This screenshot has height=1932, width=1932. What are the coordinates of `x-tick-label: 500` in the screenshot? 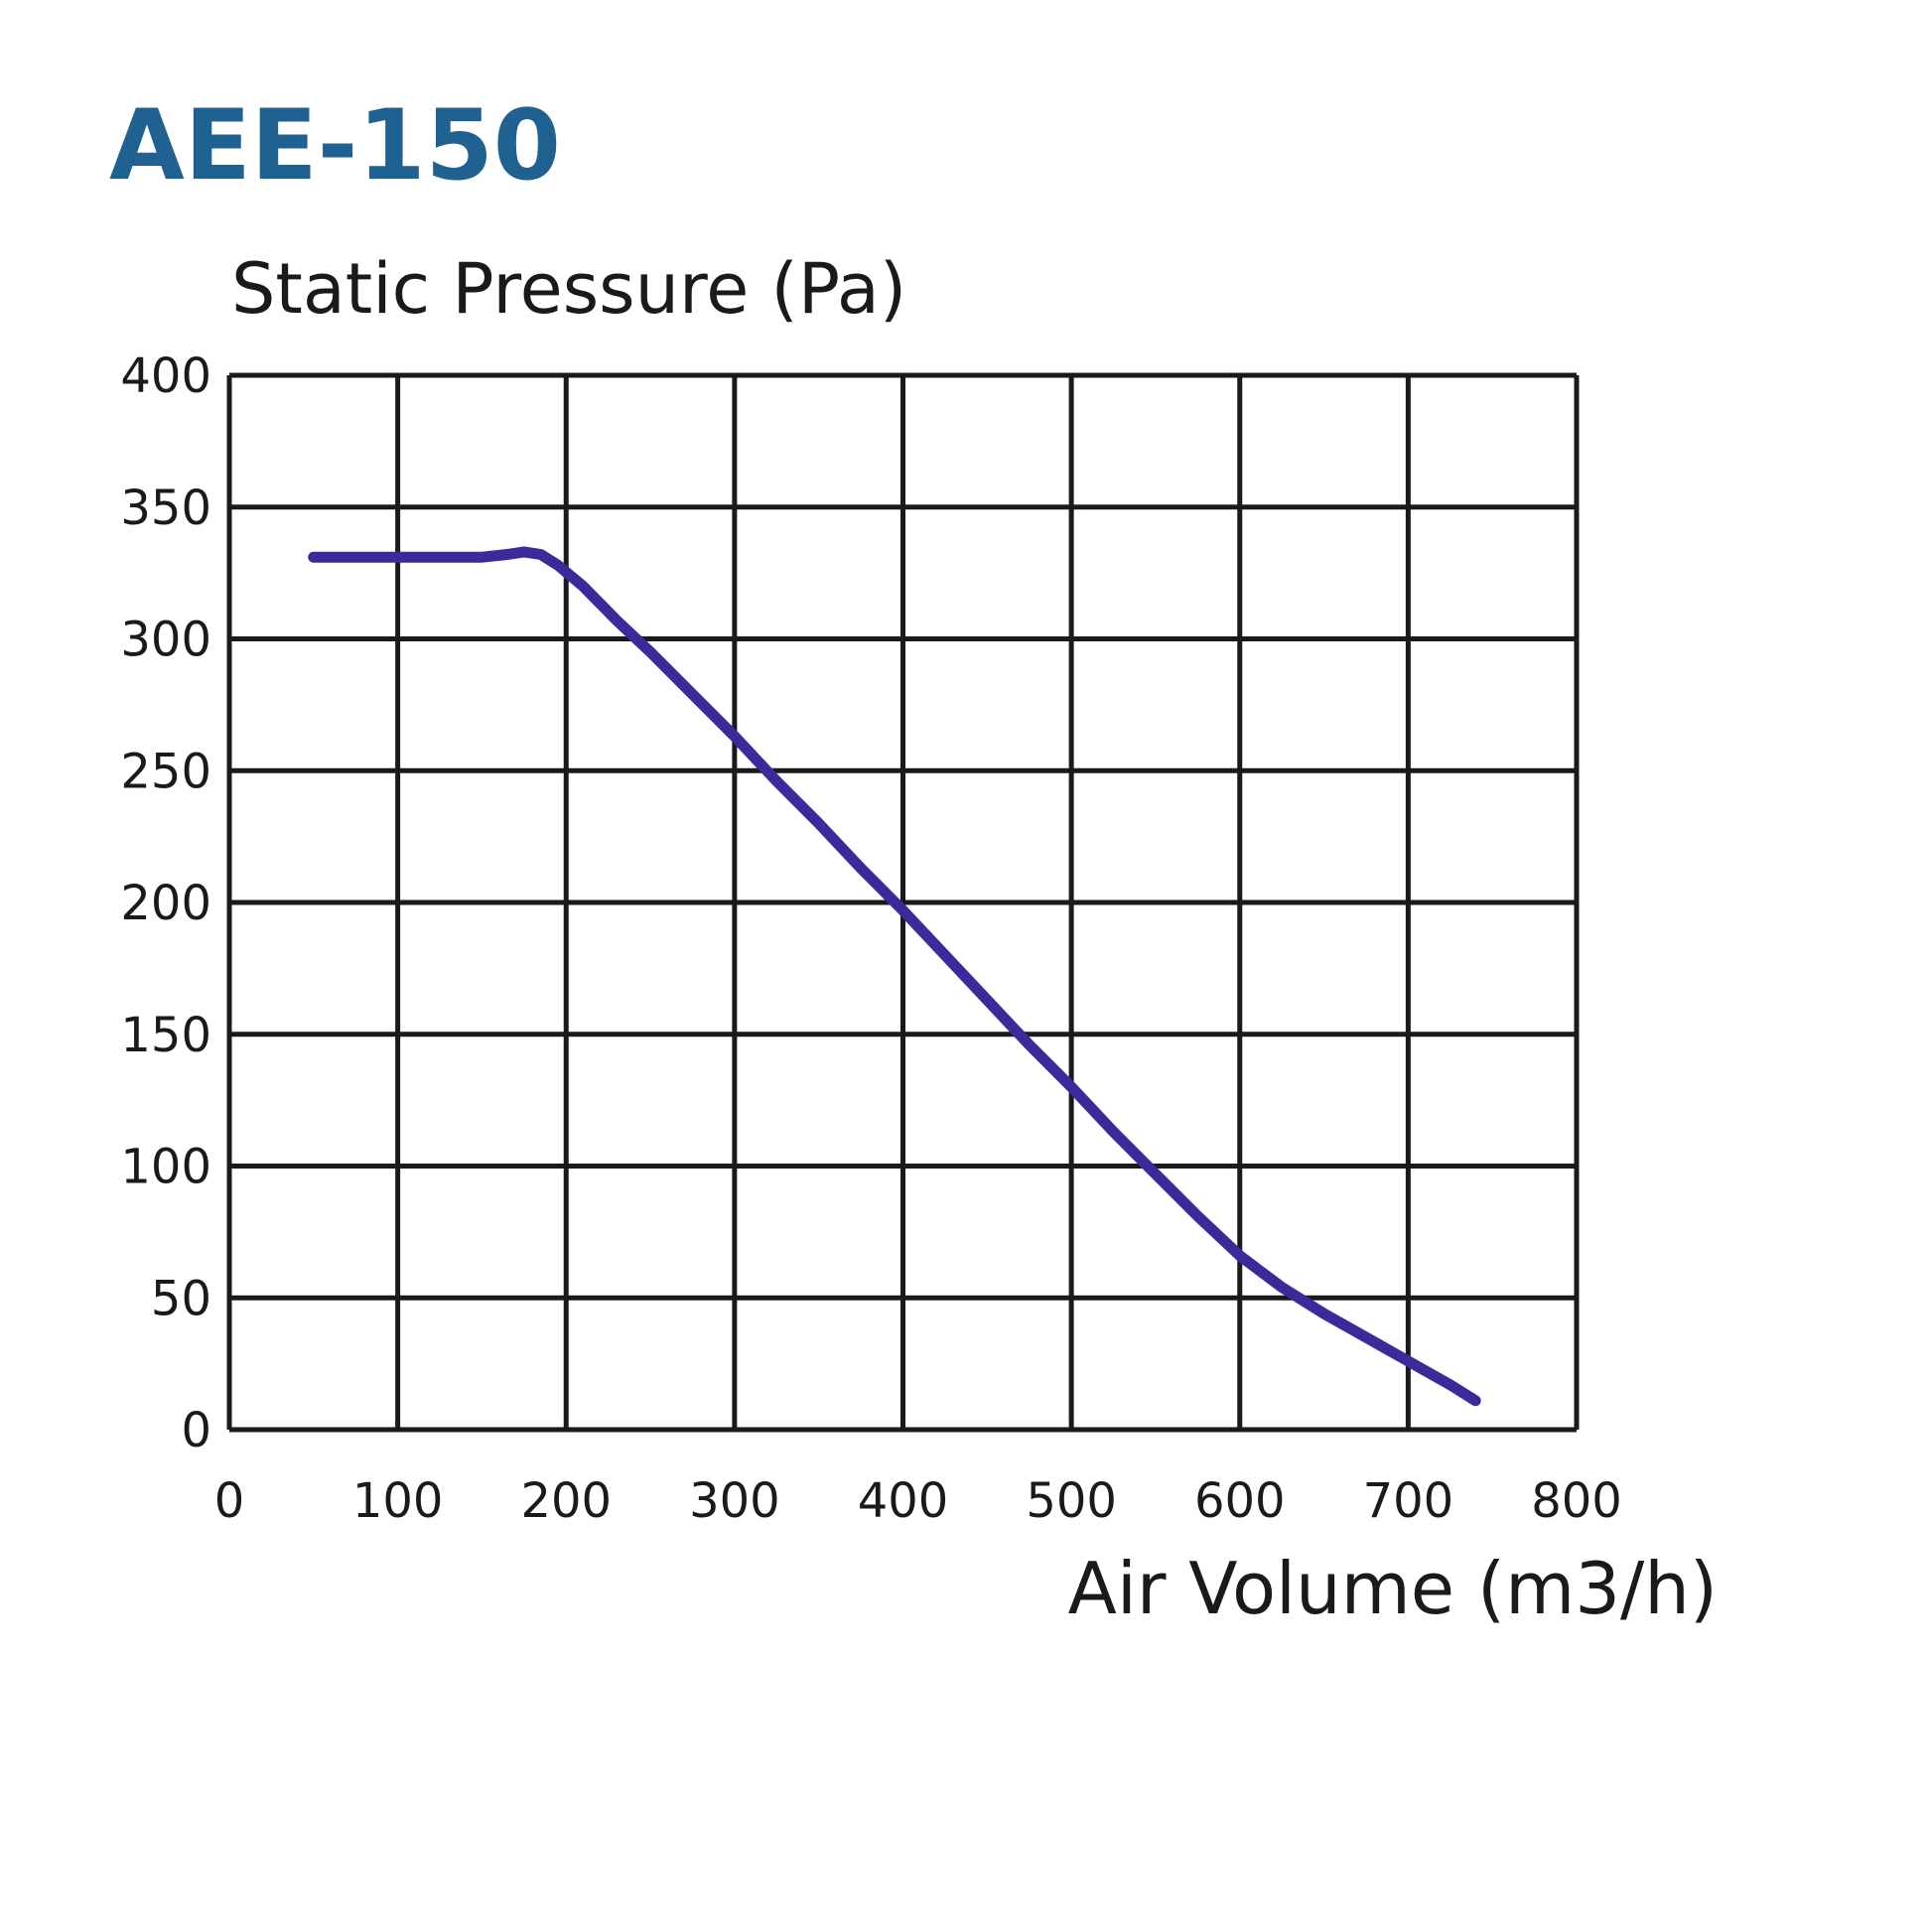 It's located at (1071, 1501).